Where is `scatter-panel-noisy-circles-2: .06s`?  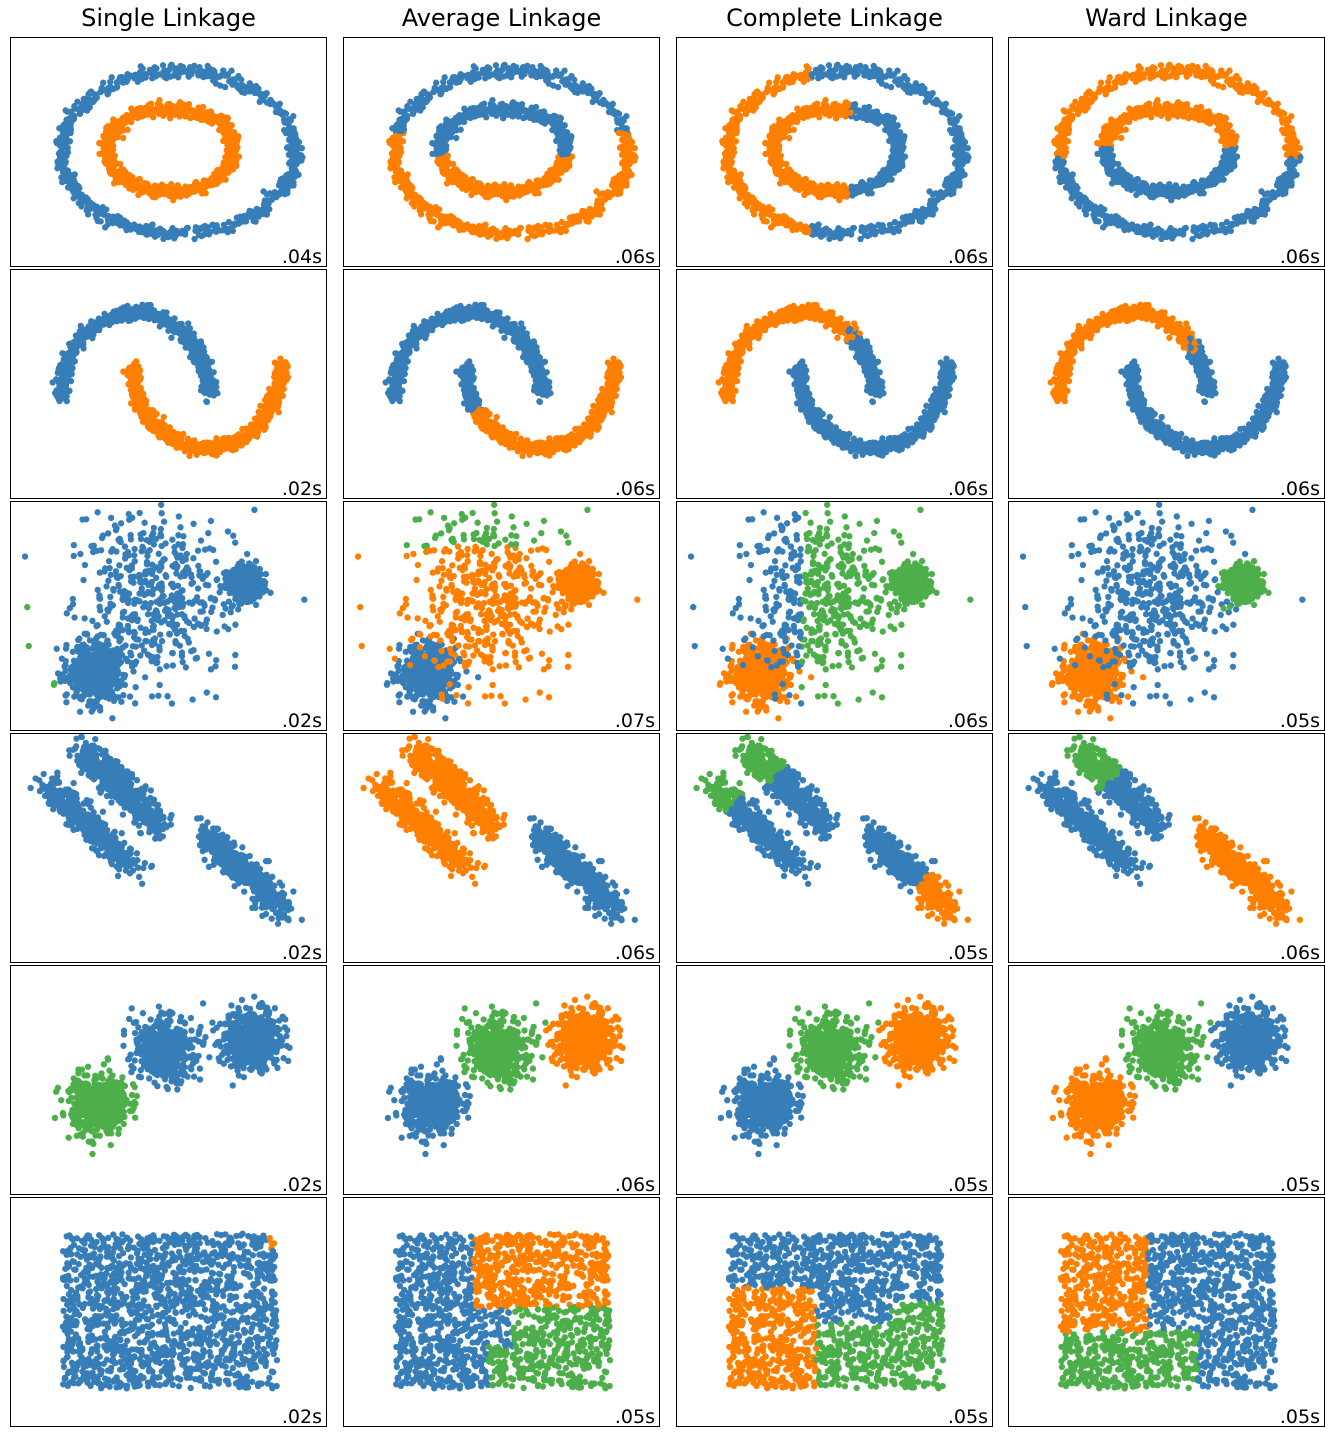
scatter-panel-noisy-circles-2: .06s is located at coordinates (501, 152).